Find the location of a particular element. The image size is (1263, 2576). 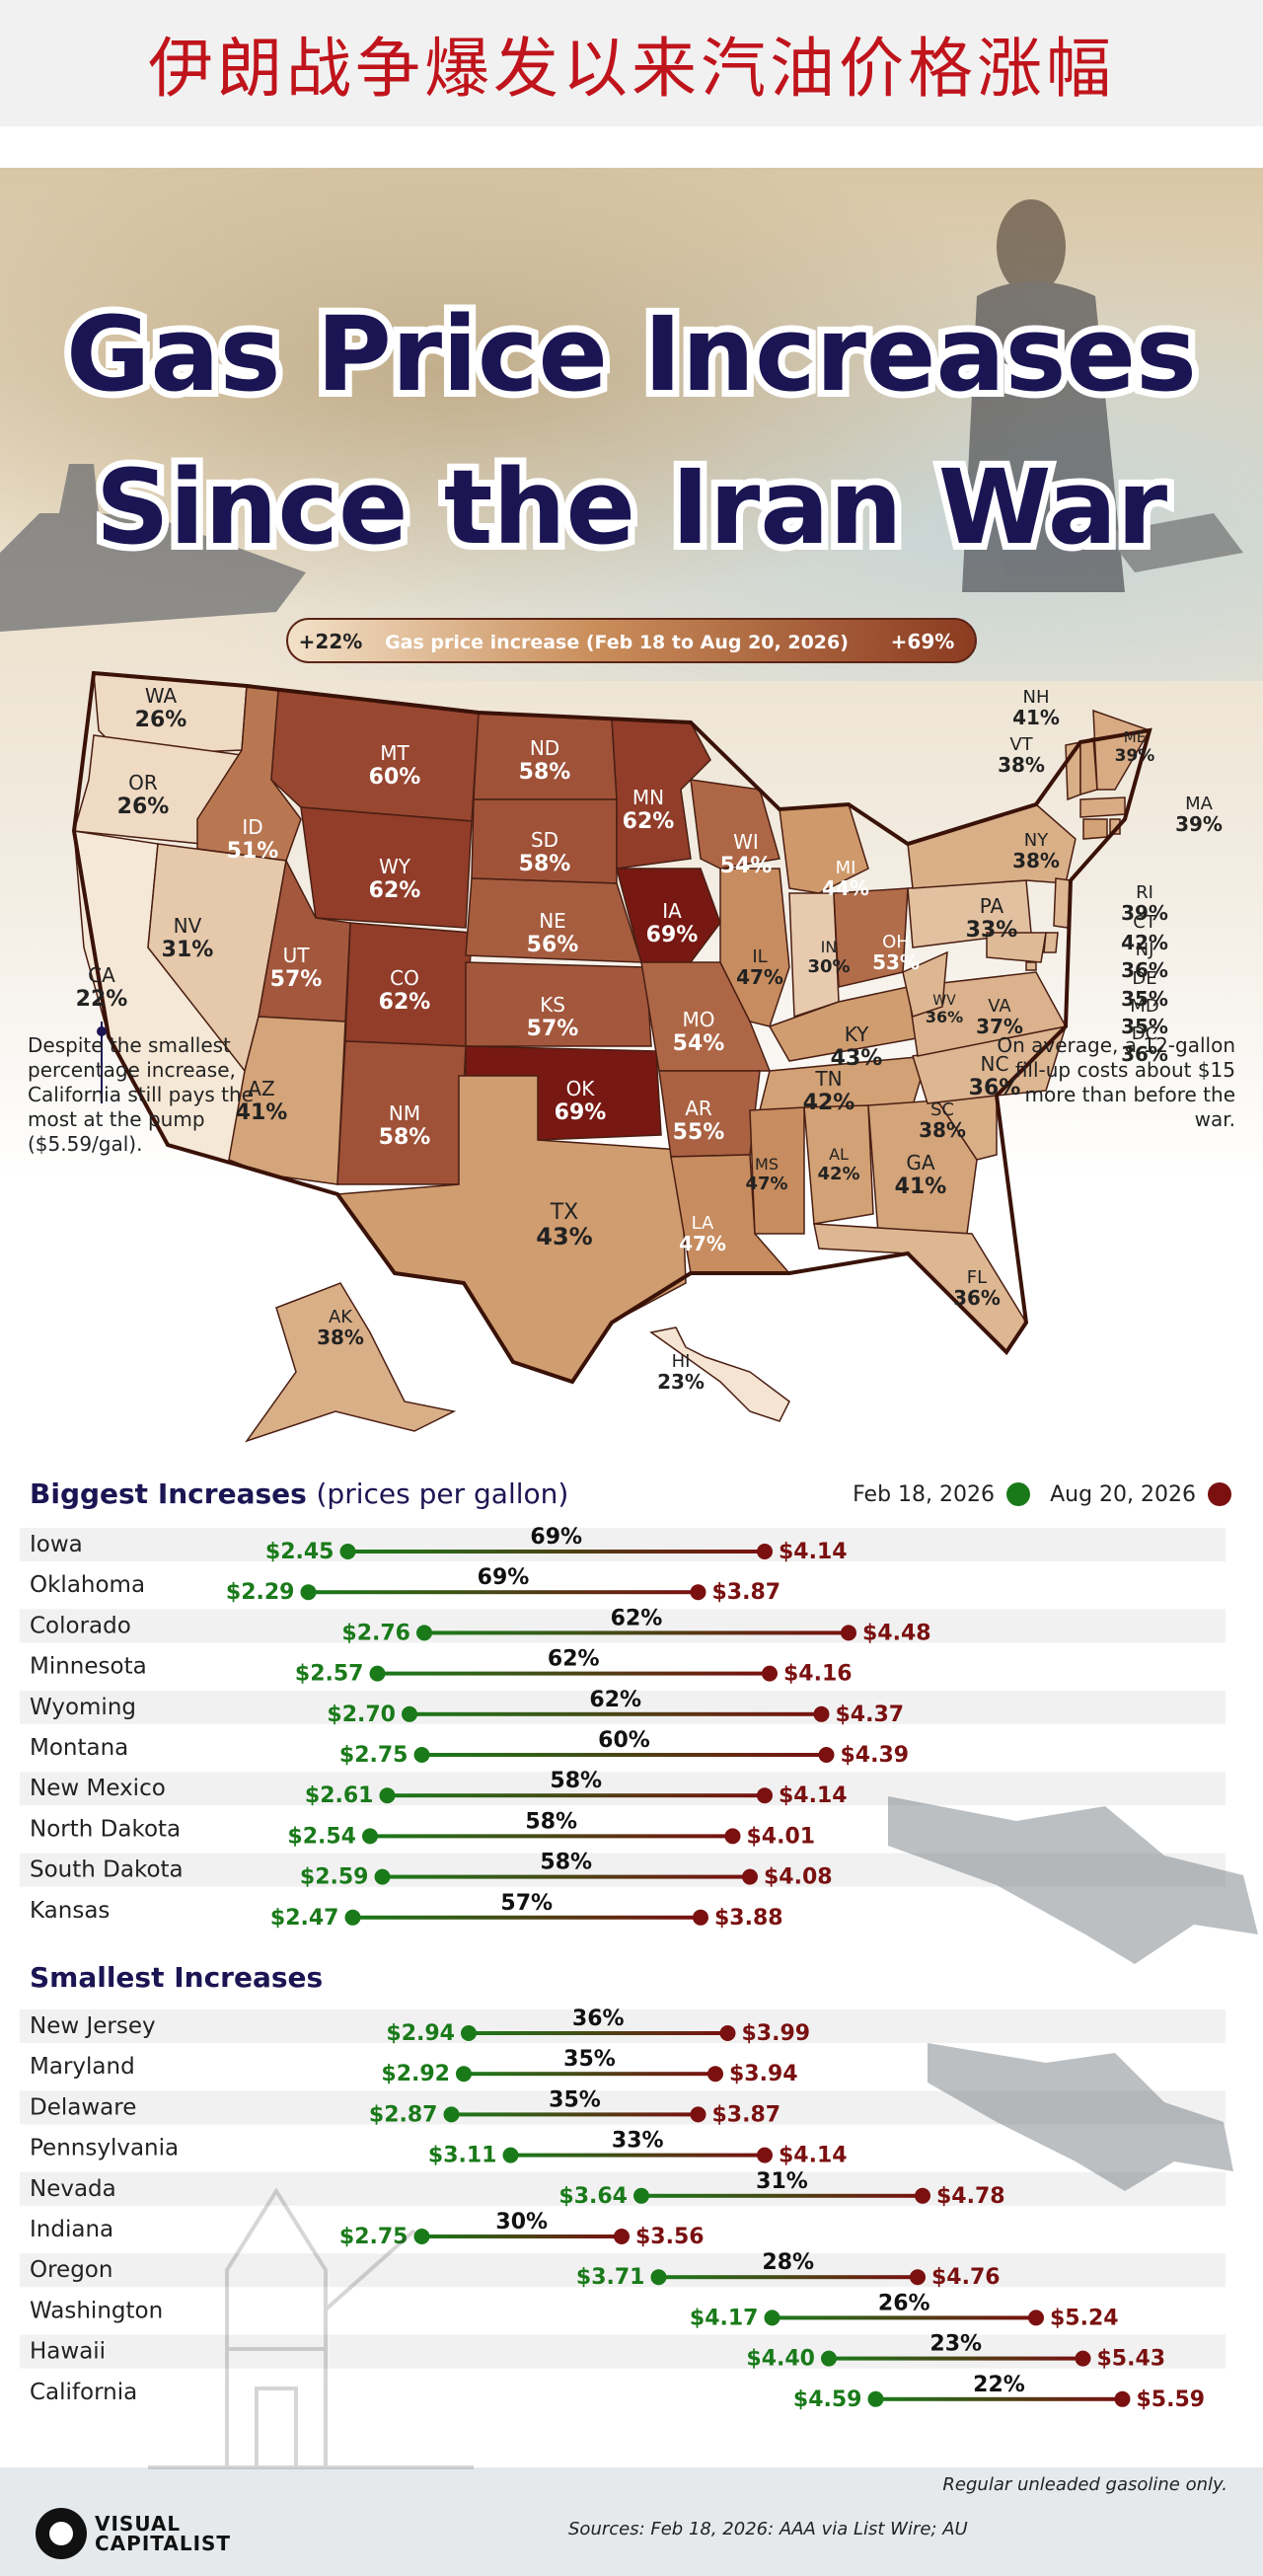

row-state-name: Kansas is located at coordinates (70, 1911).